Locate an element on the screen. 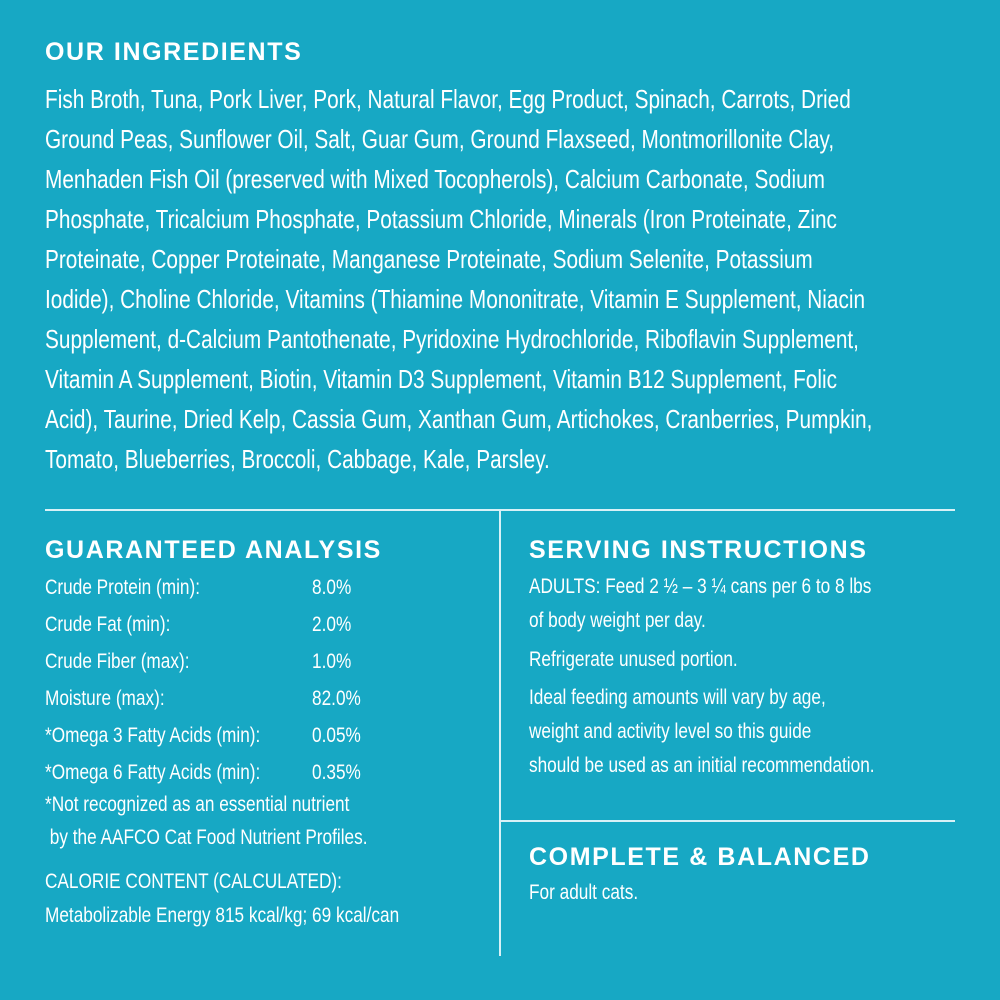 This screenshot has height=1000, width=1000. calorie-title: CALORIE CONTENT (CALCULATED): is located at coordinates (193, 881).